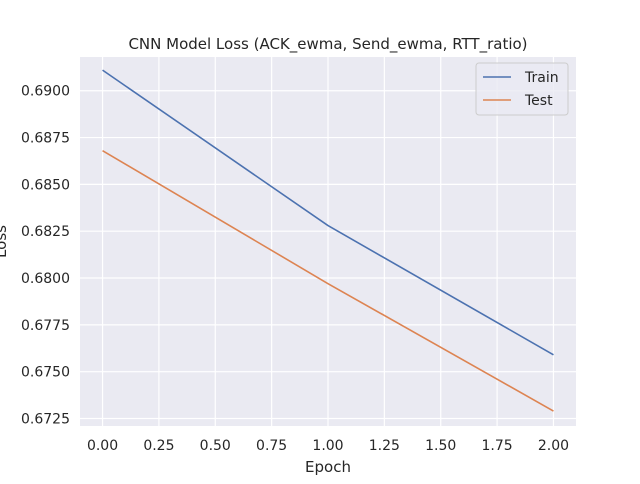 The height and width of the screenshot is (484, 640). I want to click on y-tick-label: 0.6775, so click(45, 326).